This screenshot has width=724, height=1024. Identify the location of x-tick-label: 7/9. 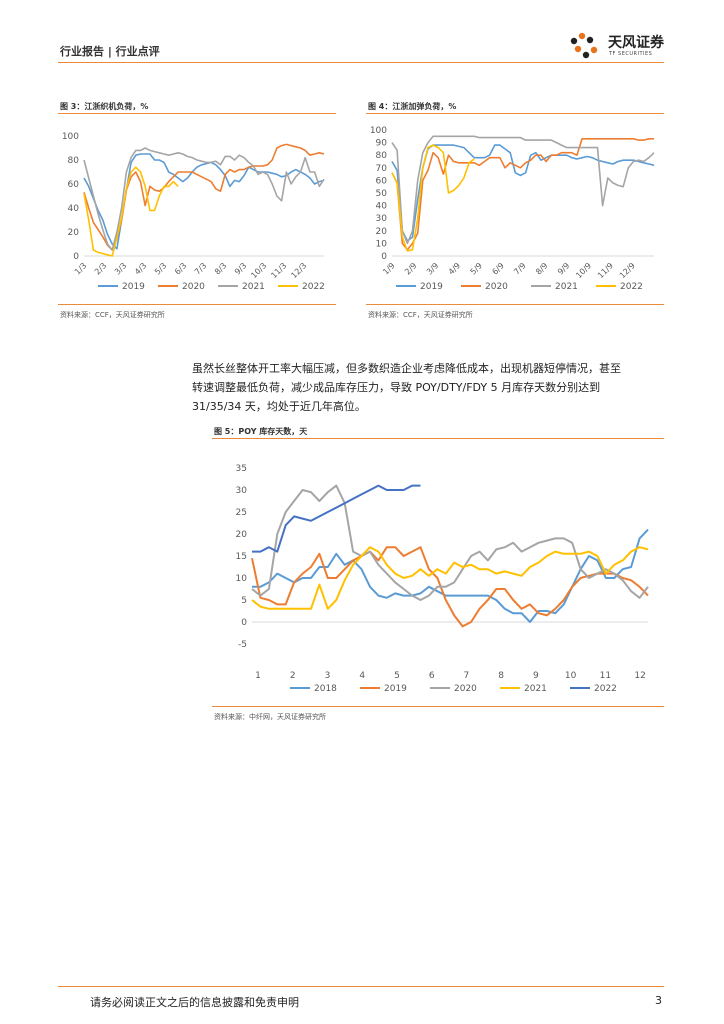
(519, 268).